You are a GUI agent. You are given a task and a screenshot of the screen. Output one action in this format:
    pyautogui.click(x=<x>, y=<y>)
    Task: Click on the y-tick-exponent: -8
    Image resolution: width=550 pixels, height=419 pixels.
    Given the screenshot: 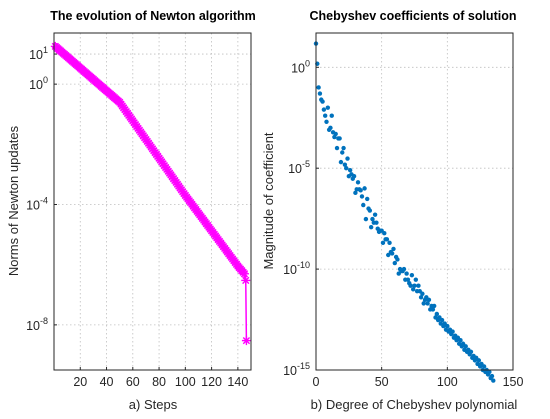 What is the action you would take?
    pyautogui.click(x=44, y=321)
    